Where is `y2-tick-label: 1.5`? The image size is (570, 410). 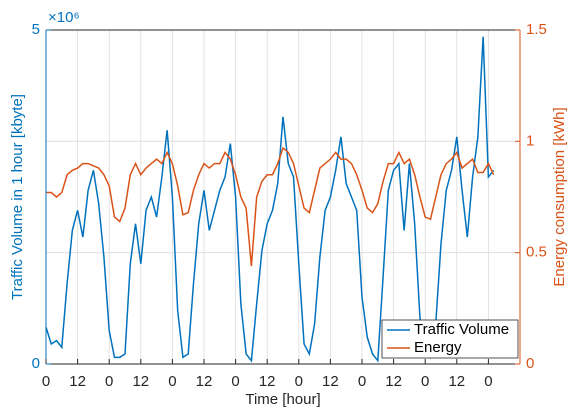
y2-tick-label: 1.5 is located at coordinates (536, 29).